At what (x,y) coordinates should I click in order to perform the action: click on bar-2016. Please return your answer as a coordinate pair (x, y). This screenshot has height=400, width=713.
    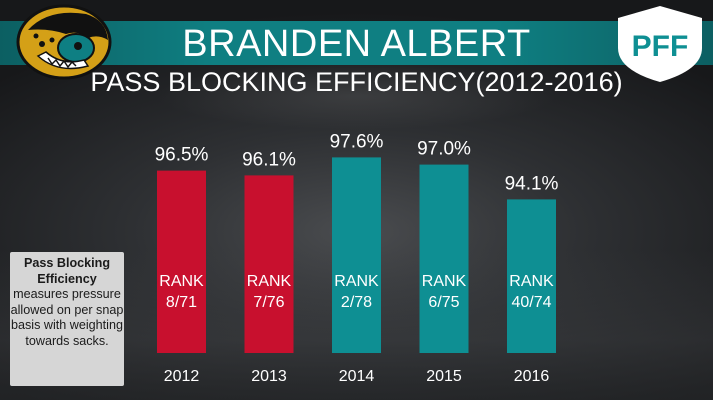
    Looking at the image, I should click on (531, 276).